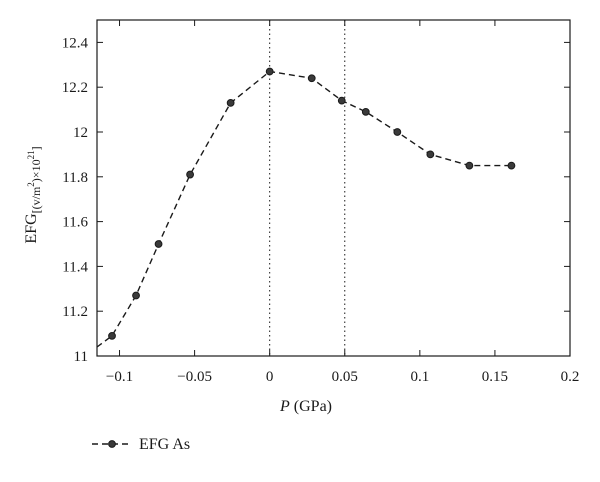 This screenshot has height=482, width=600. I want to click on x-tick-label: 0.2, so click(570, 377).